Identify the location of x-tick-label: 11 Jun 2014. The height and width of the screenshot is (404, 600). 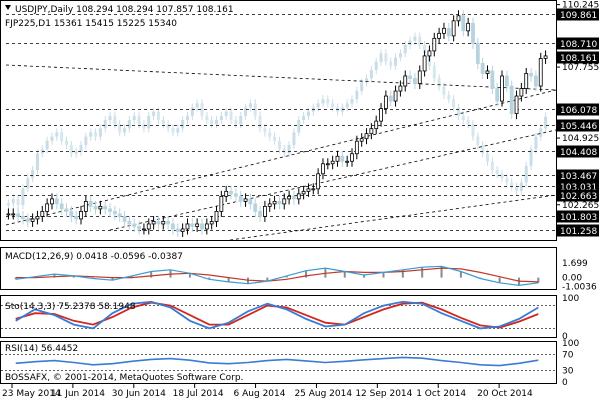
(78, 394).